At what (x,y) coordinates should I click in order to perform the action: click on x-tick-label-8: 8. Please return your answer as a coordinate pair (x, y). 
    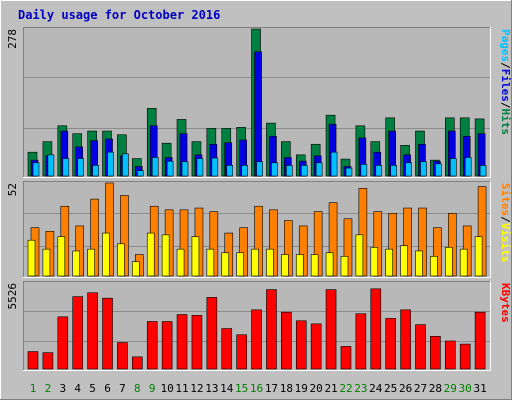
    Looking at the image, I should click on (137, 388).